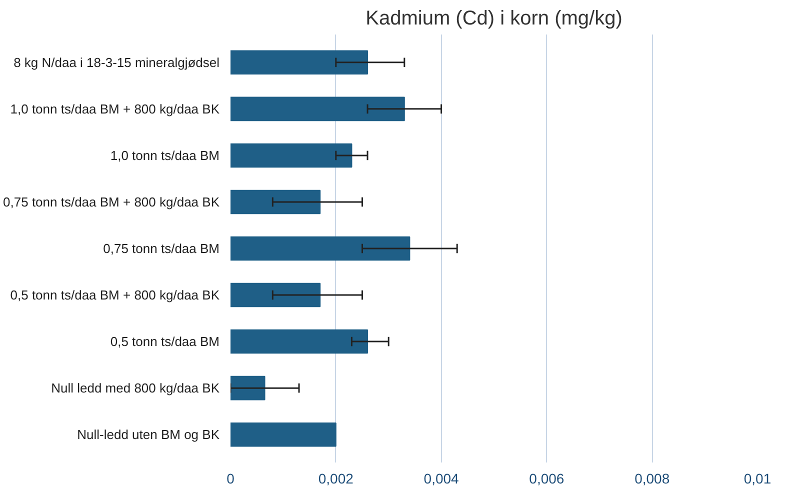 This screenshot has width=787, height=486. Describe the element at coordinates (546, 478) in the screenshot. I see `x-tick-label: 0,006` at that location.